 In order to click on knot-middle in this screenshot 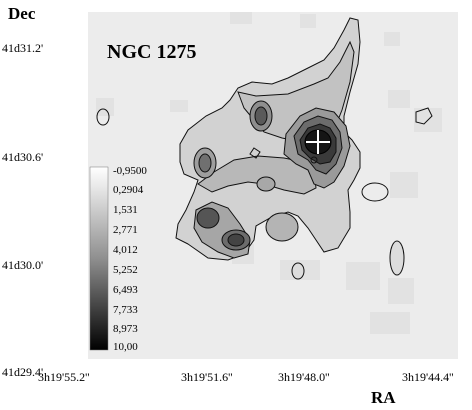, I will do `click(266, 184)`.